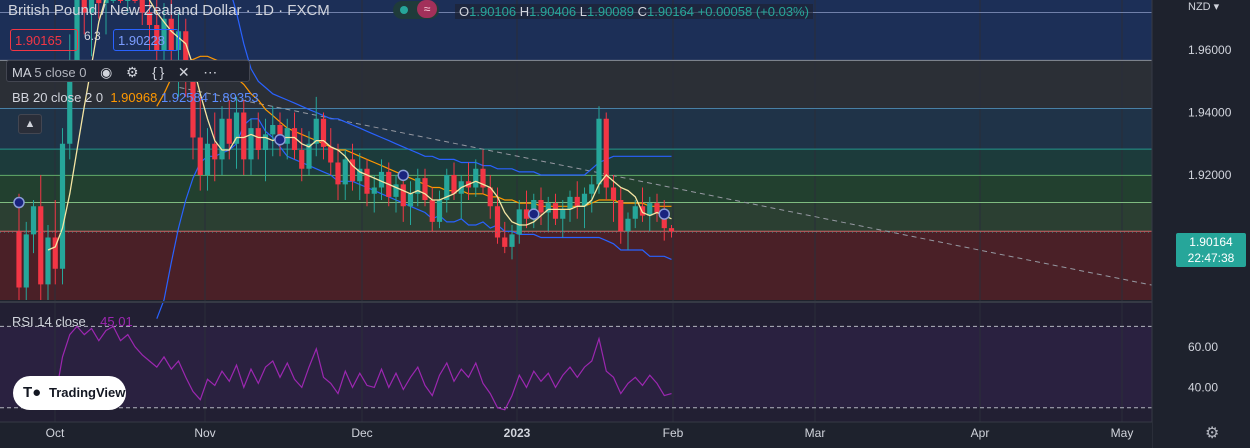 The image size is (1250, 448). I want to click on eye-icon: ◉, so click(106, 72).